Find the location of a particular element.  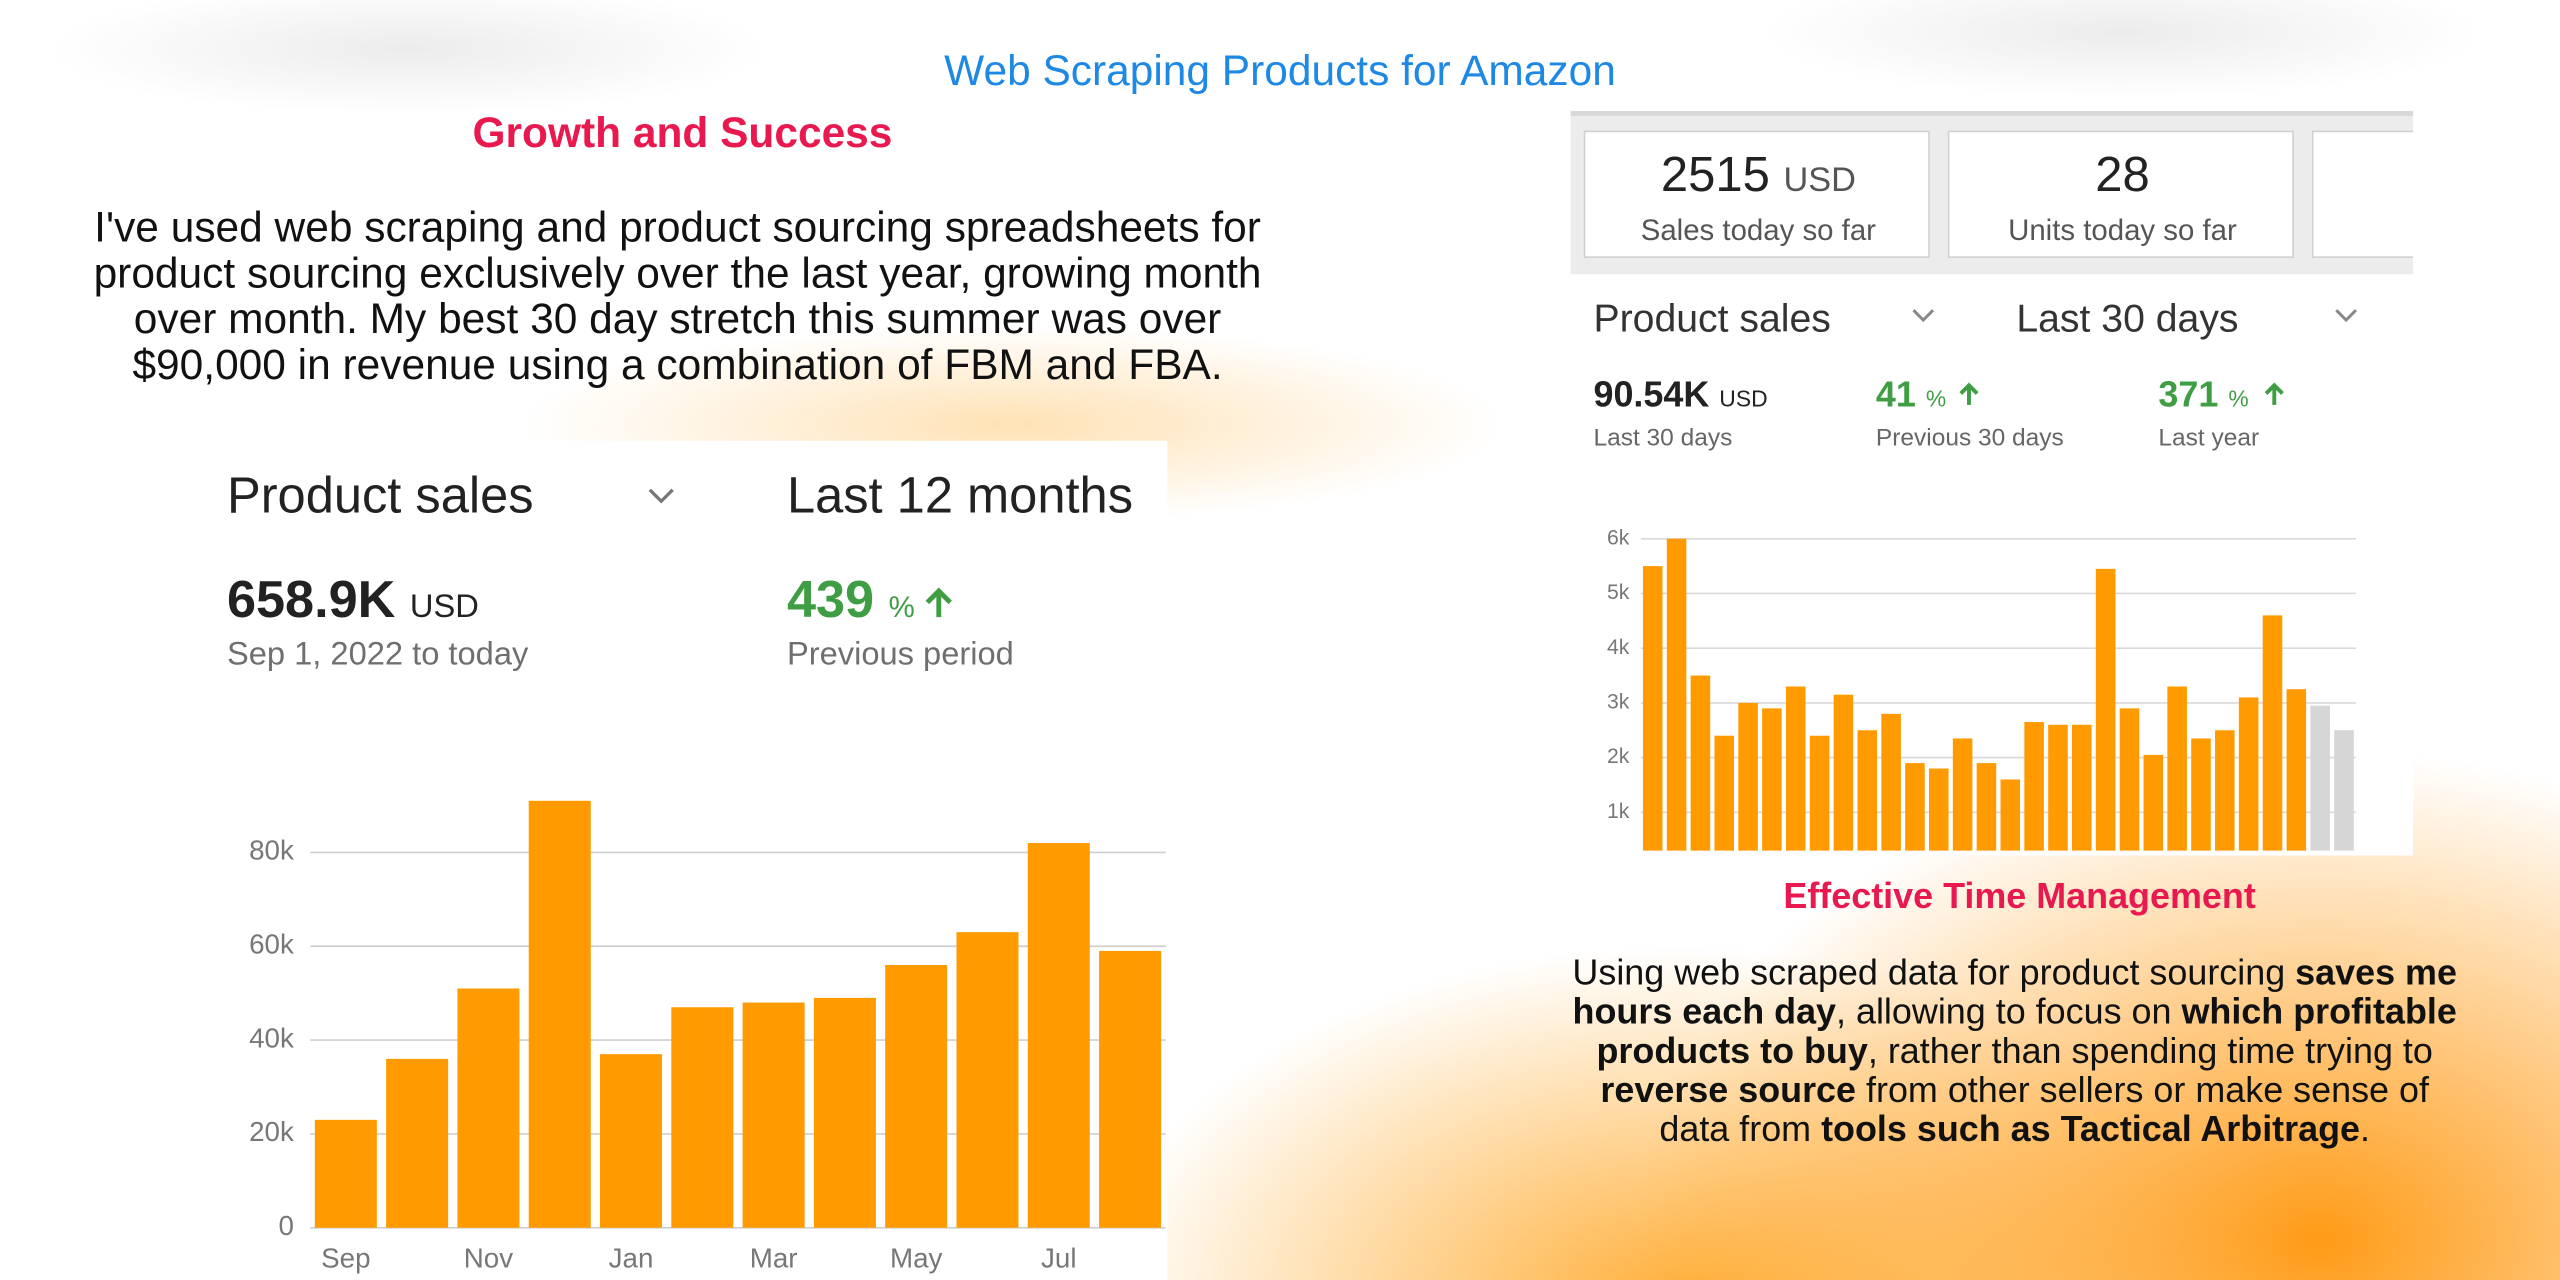

period-dropdown: Last 30 days is located at coordinates (2127, 319).